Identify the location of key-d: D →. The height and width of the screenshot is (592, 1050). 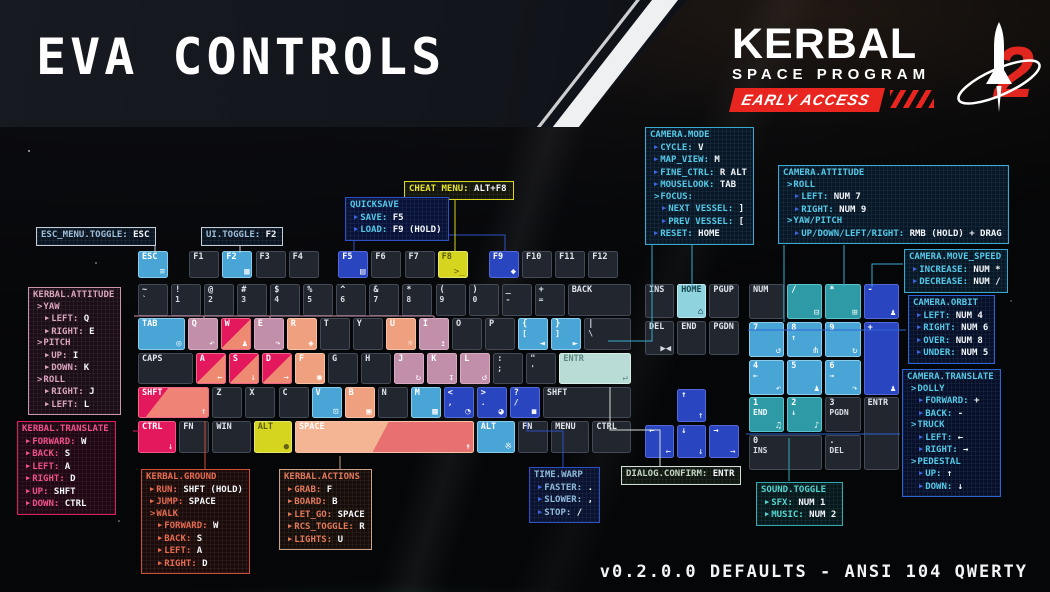
(276, 368).